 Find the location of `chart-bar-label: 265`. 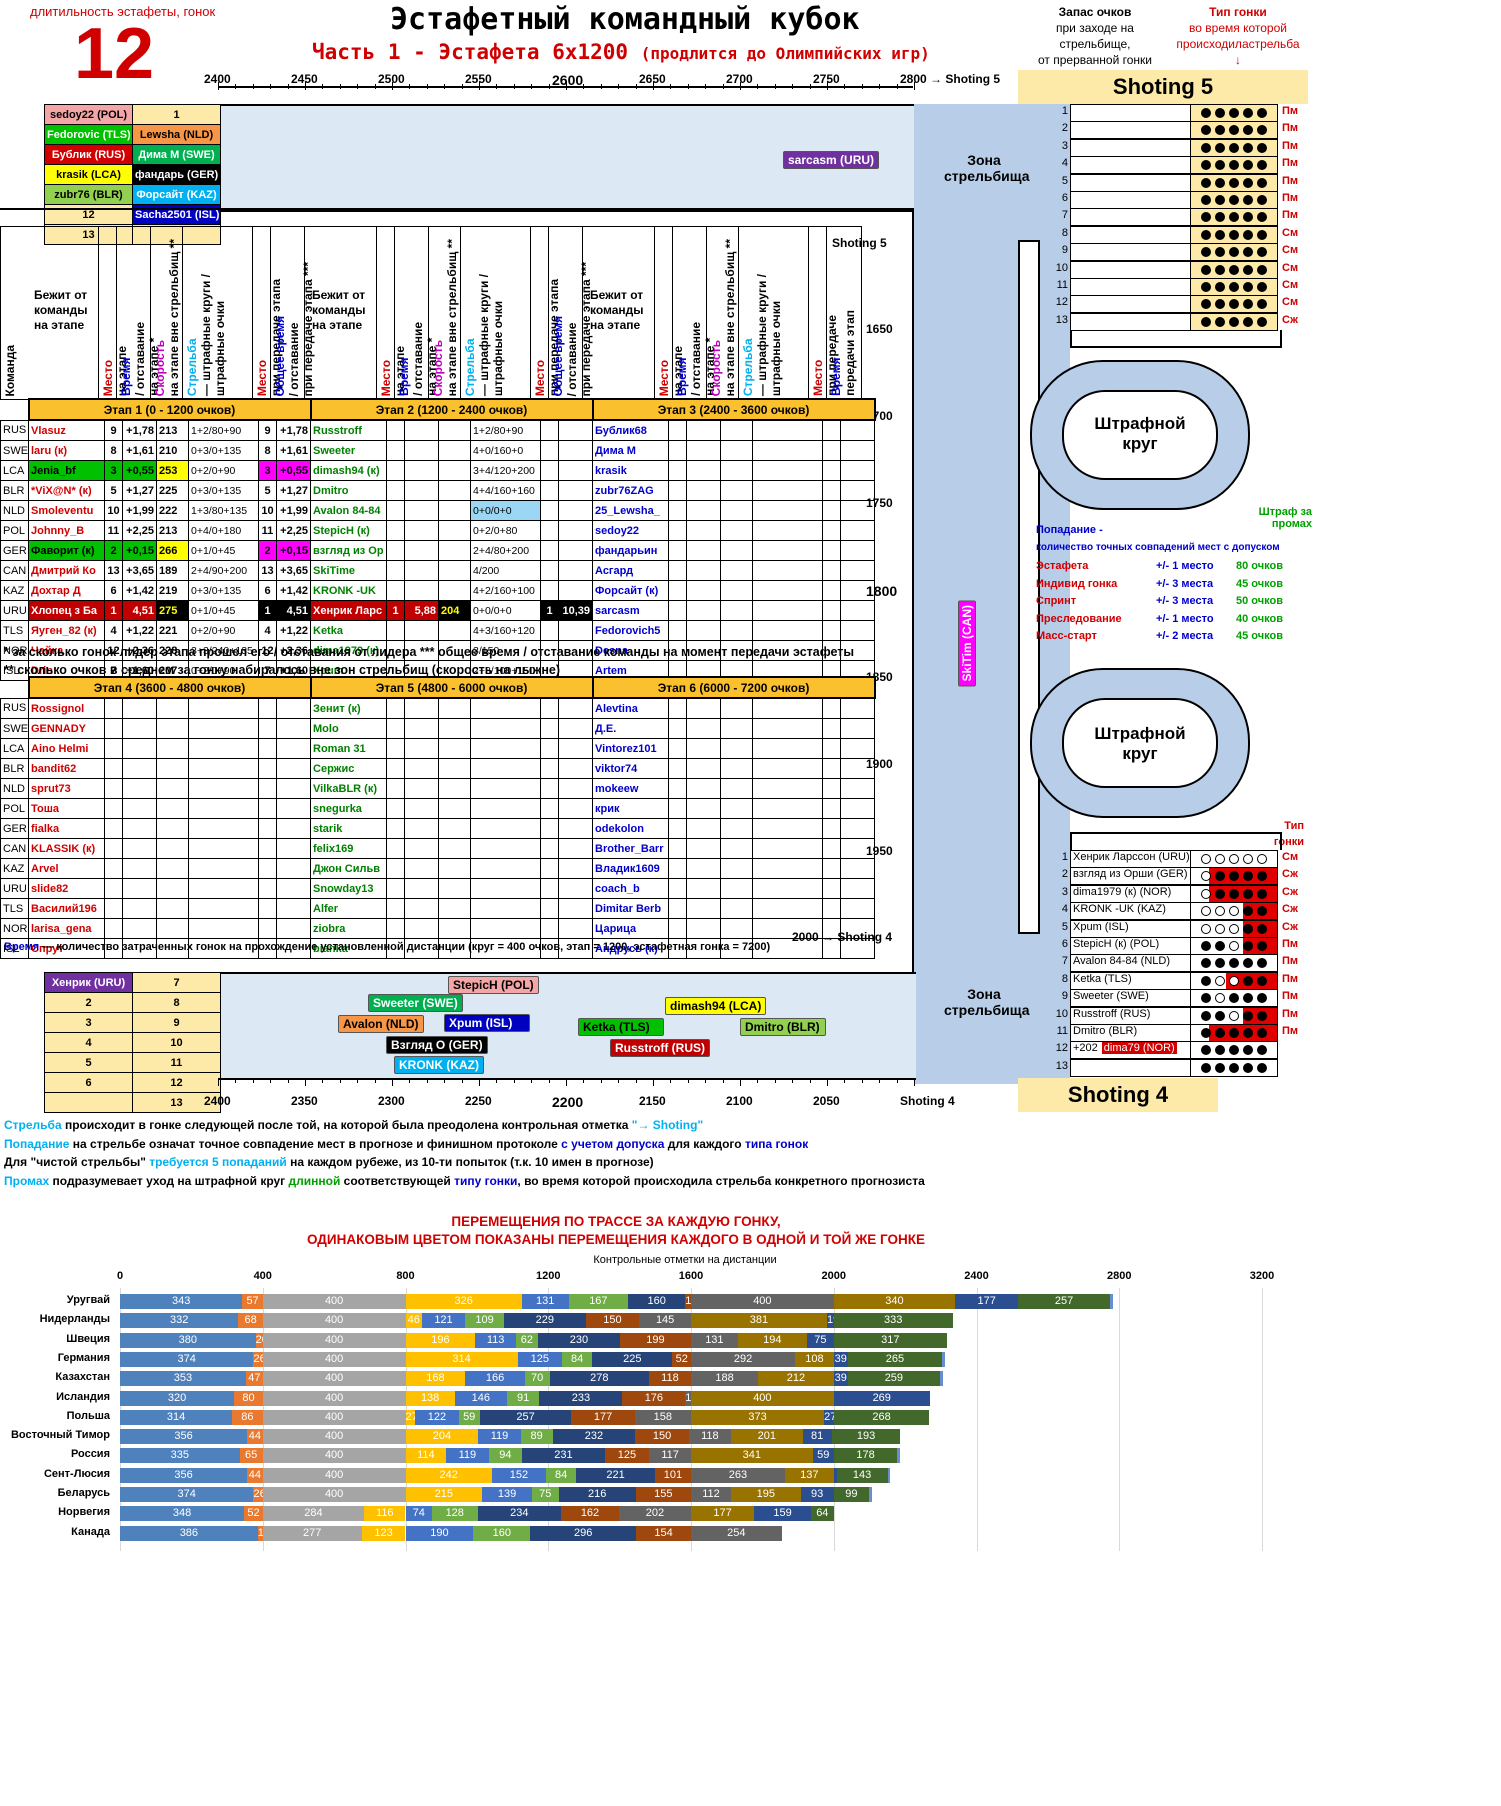

chart-bar-label: 265 is located at coordinates (895, 1358).